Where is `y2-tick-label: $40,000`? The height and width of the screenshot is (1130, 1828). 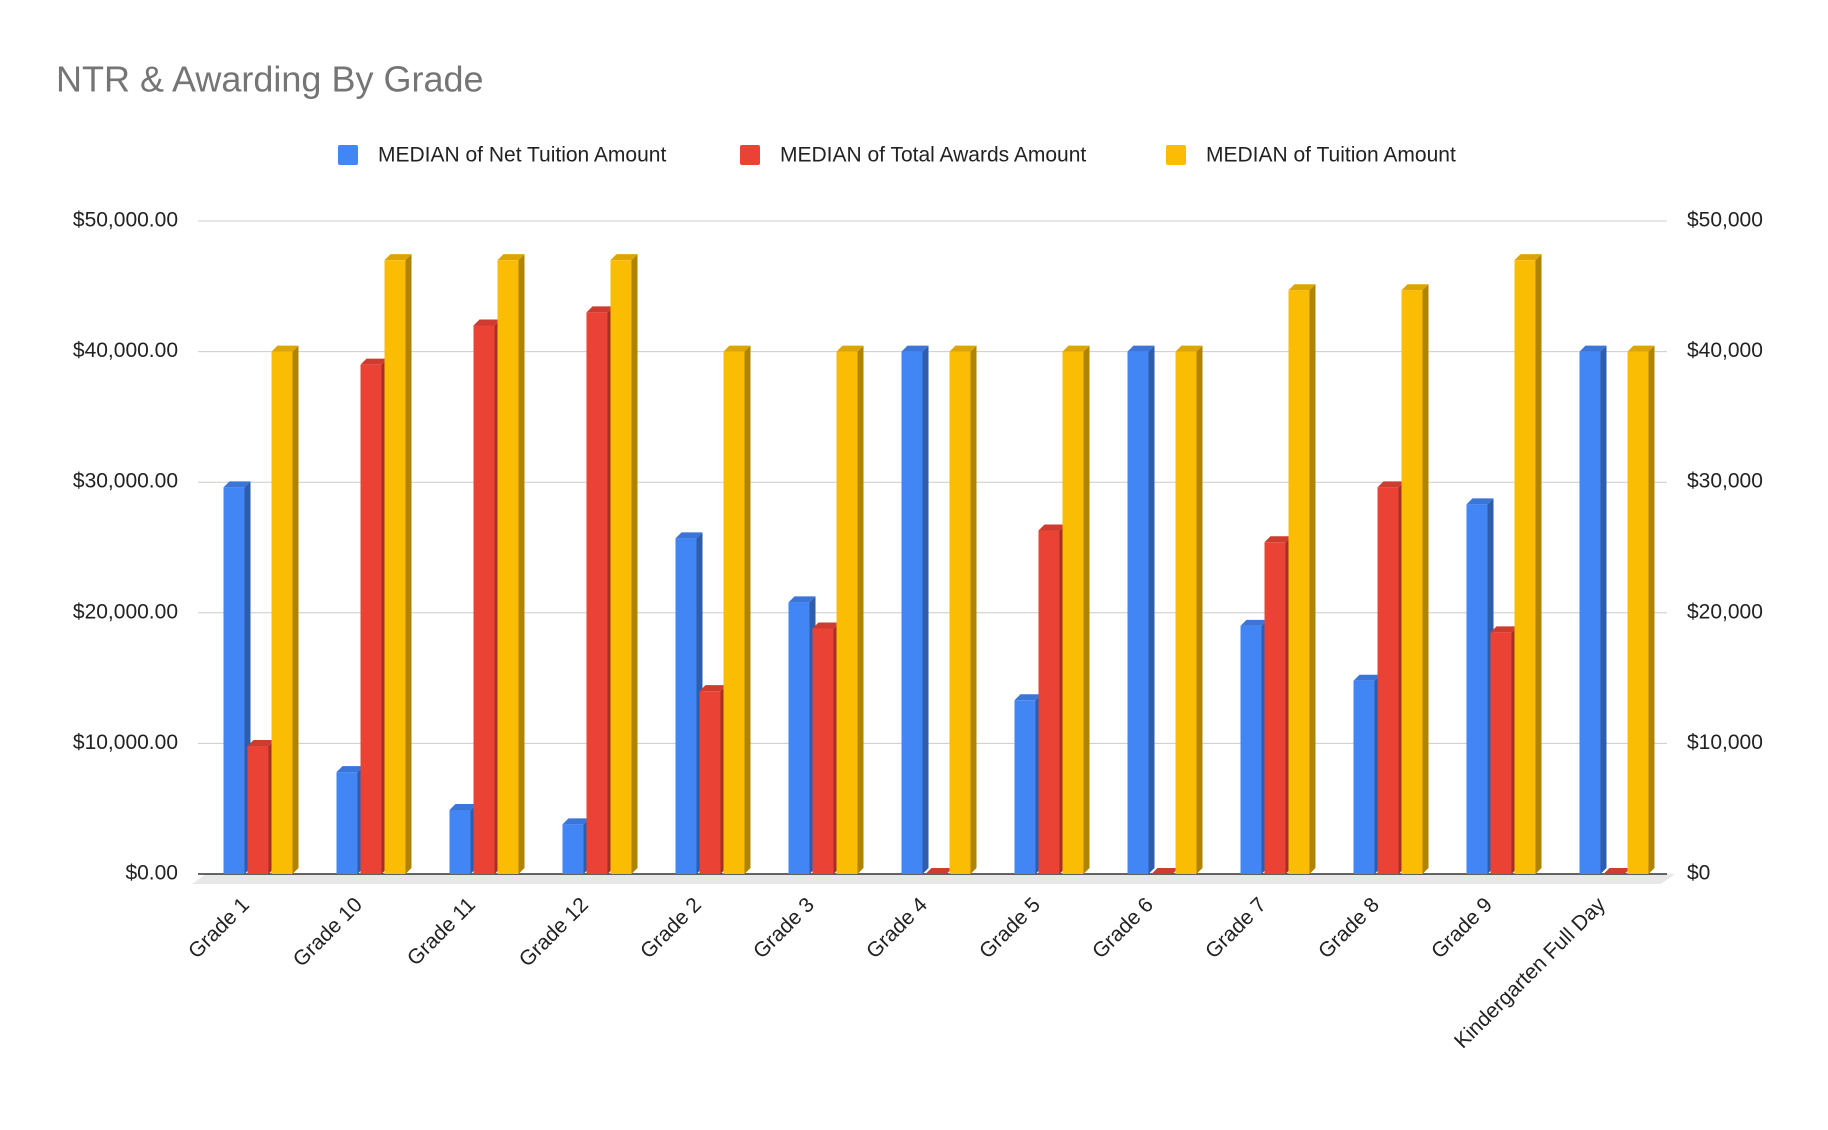 y2-tick-label: $40,000 is located at coordinates (1725, 350).